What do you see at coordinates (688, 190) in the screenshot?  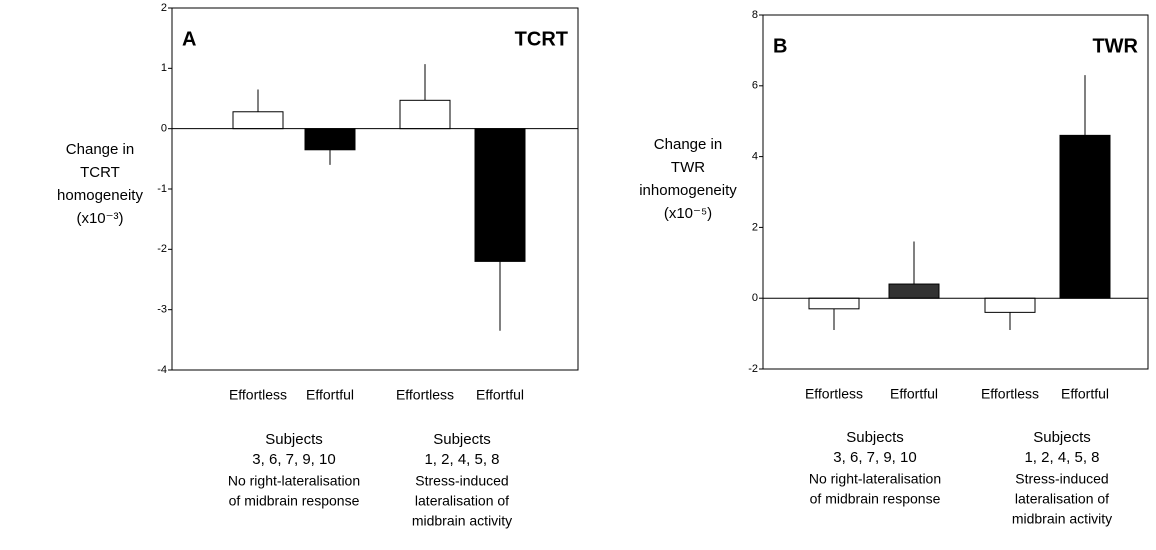 I see `y-axis-label: inhomogeneity` at bounding box center [688, 190].